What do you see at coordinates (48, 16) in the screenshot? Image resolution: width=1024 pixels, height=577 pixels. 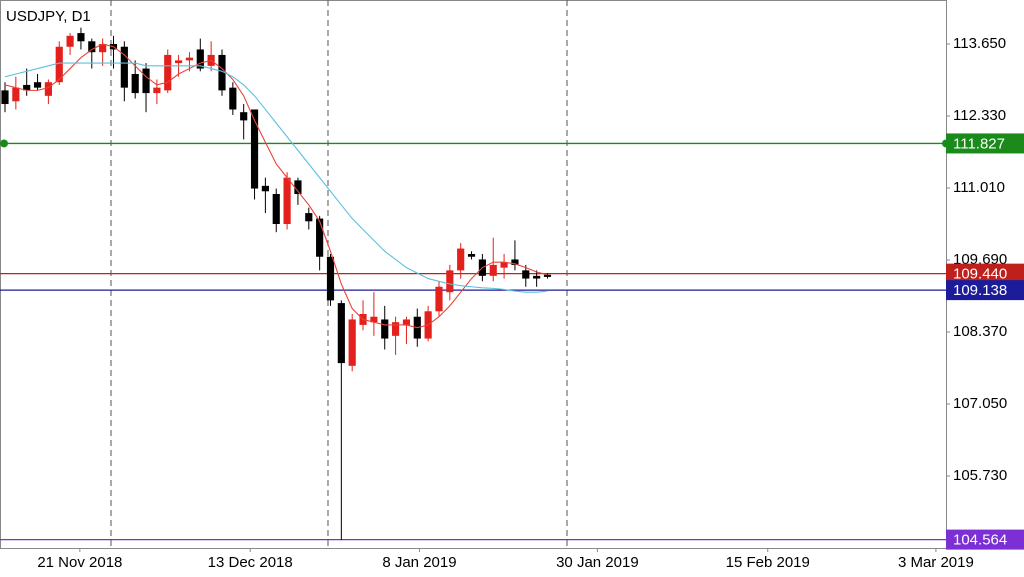 I see `chart-title: USDJPY, D1` at bounding box center [48, 16].